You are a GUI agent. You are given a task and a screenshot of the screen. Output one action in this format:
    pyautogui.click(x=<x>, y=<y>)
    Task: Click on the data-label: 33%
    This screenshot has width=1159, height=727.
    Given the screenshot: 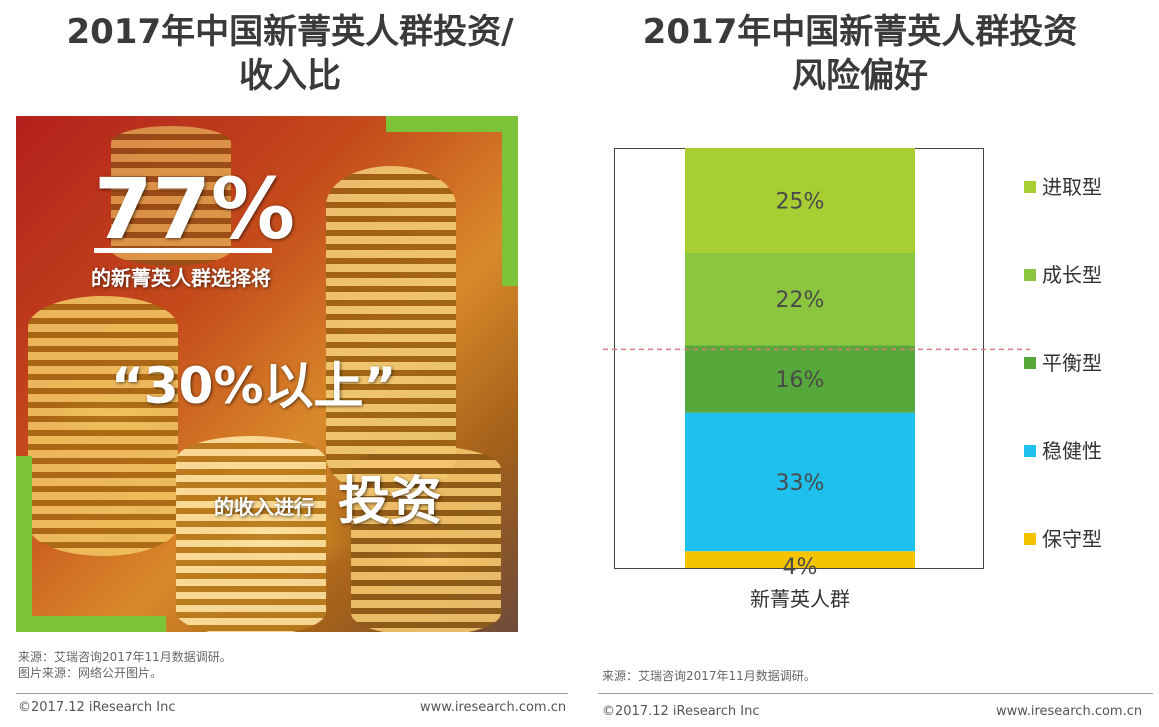 What is the action you would take?
    pyautogui.click(x=800, y=483)
    